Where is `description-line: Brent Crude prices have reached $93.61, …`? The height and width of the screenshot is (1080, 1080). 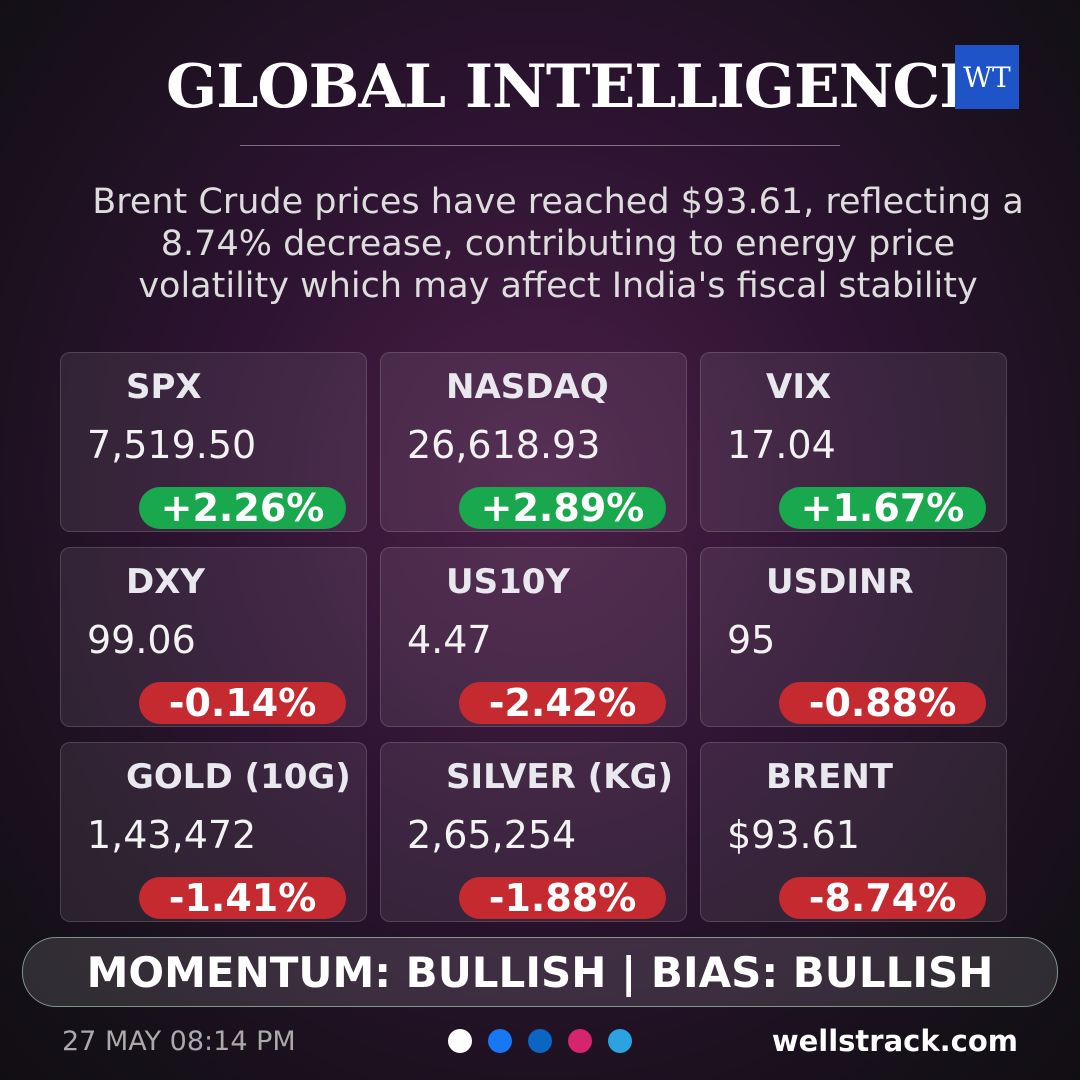
description-line: Brent Crude prices have reached $93.61, … is located at coordinates (558, 202).